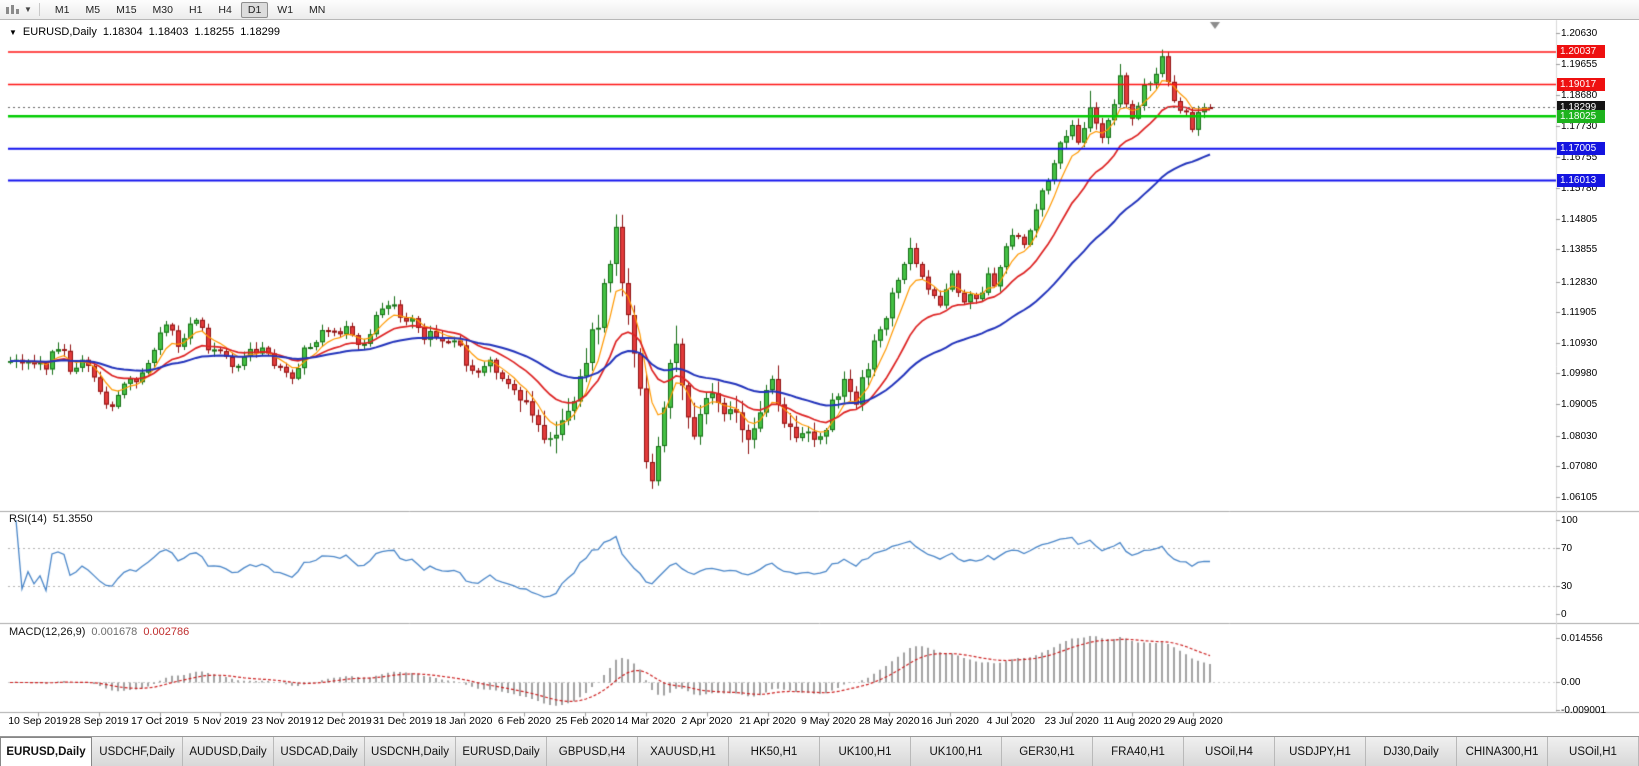  Describe the element at coordinates (1579, 312) in the screenshot. I see `price-axis-label: 1.11905` at that location.